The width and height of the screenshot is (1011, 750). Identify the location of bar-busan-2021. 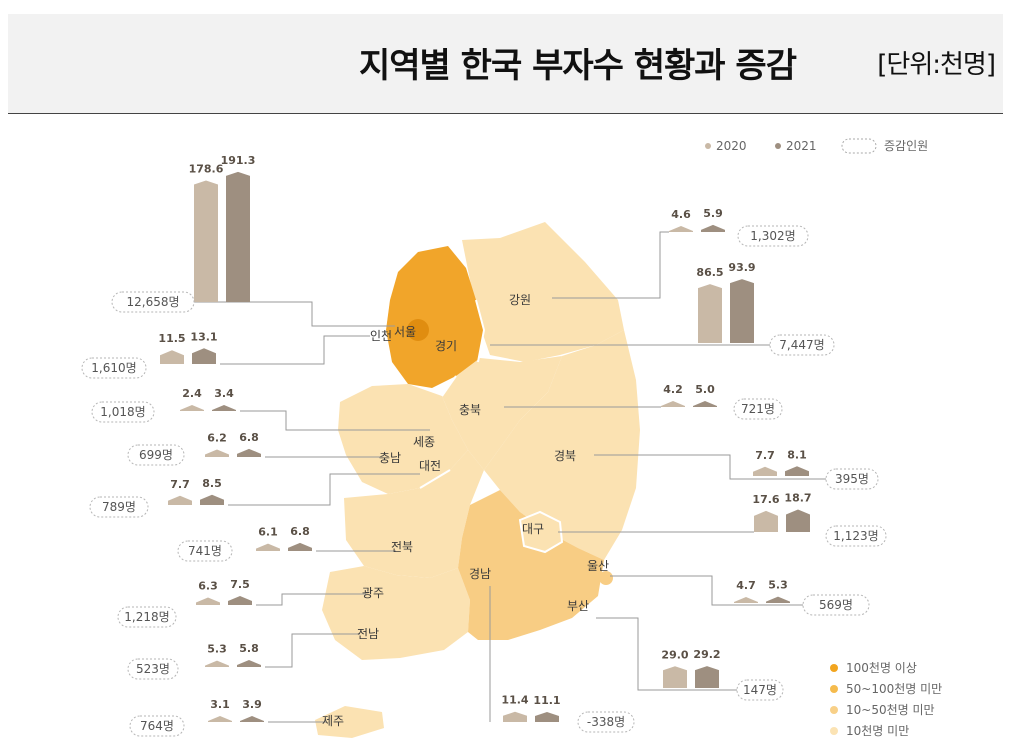
(707, 677).